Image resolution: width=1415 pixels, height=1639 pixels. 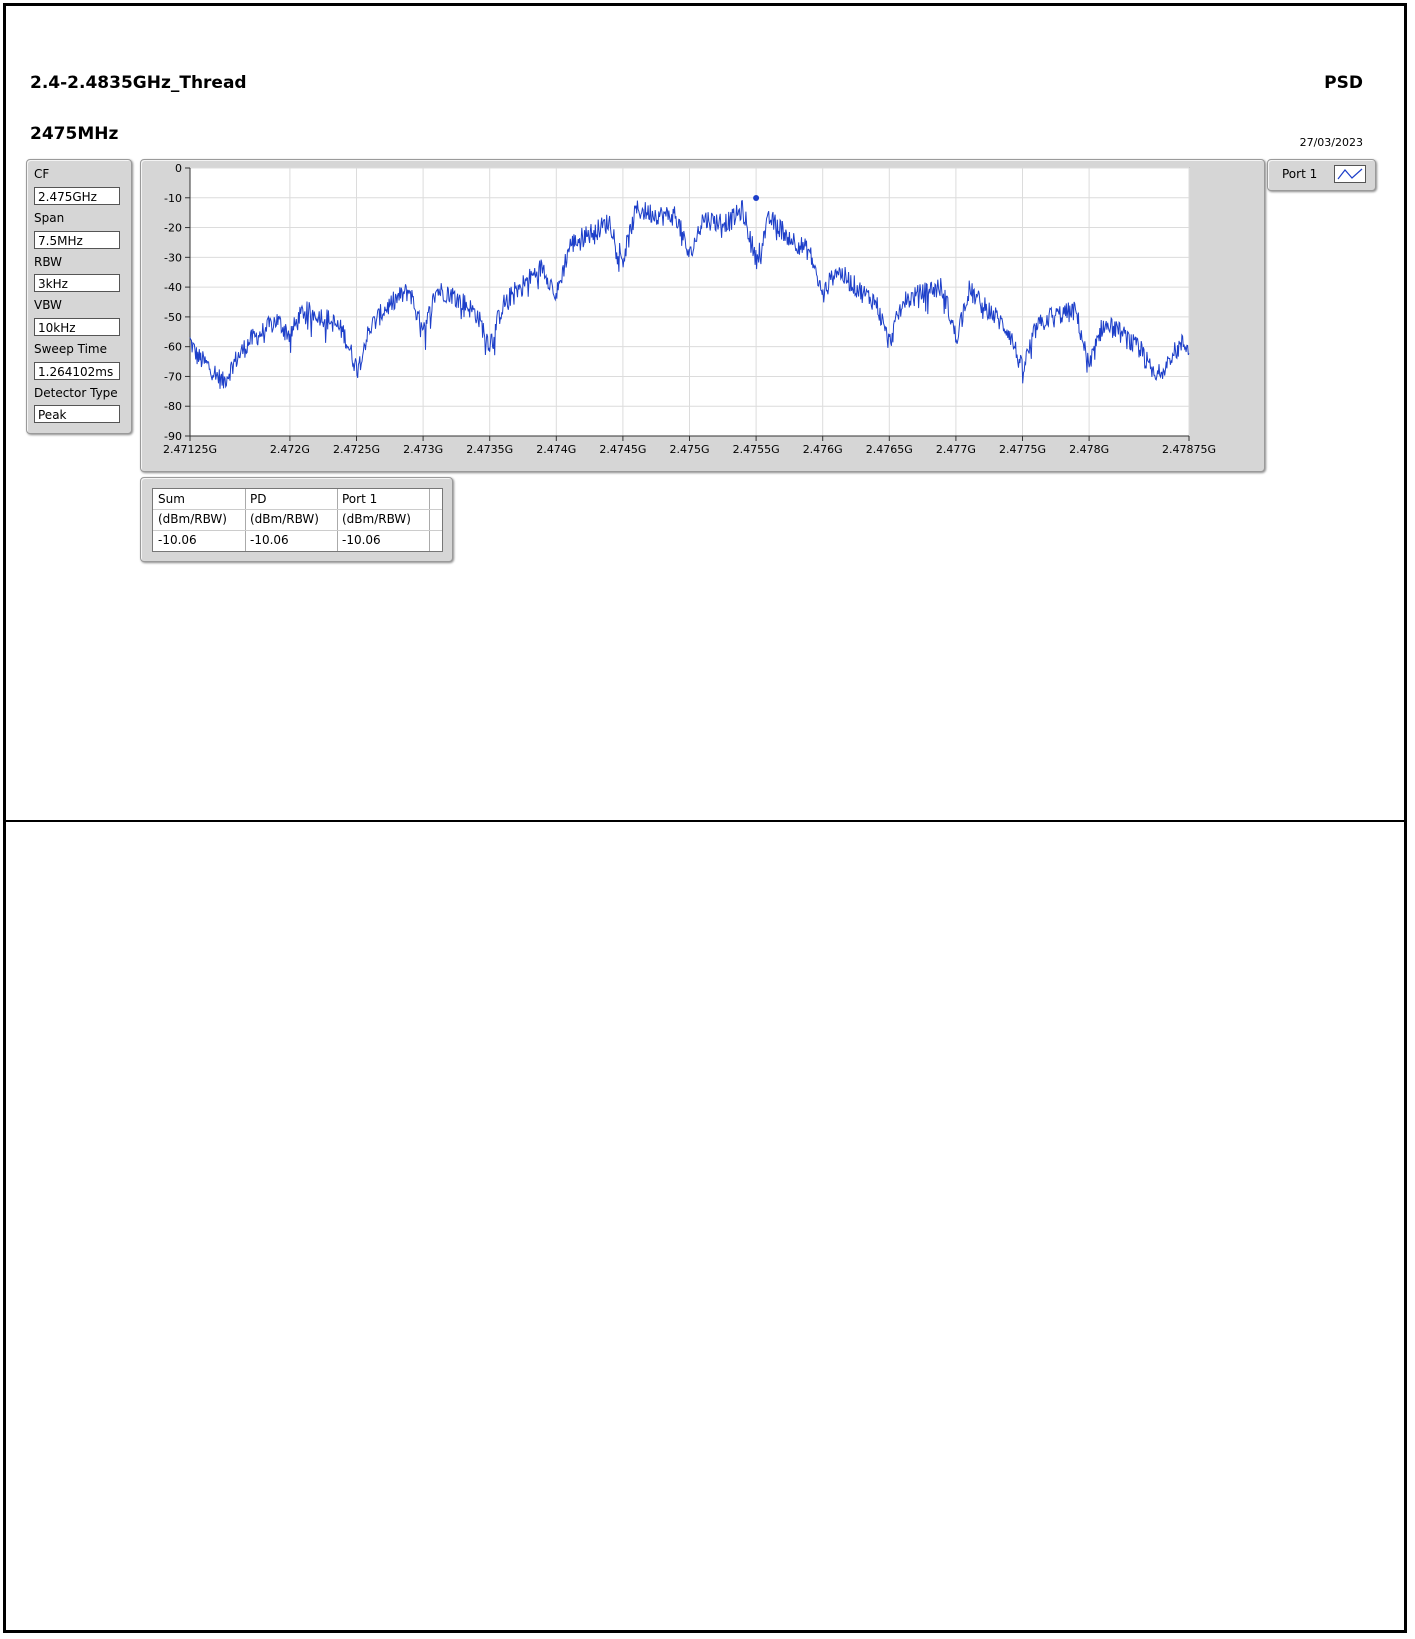 What do you see at coordinates (192, 519) in the screenshot?
I see `table-unit-sum: (dBm/RBW)` at bounding box center [192, 519].